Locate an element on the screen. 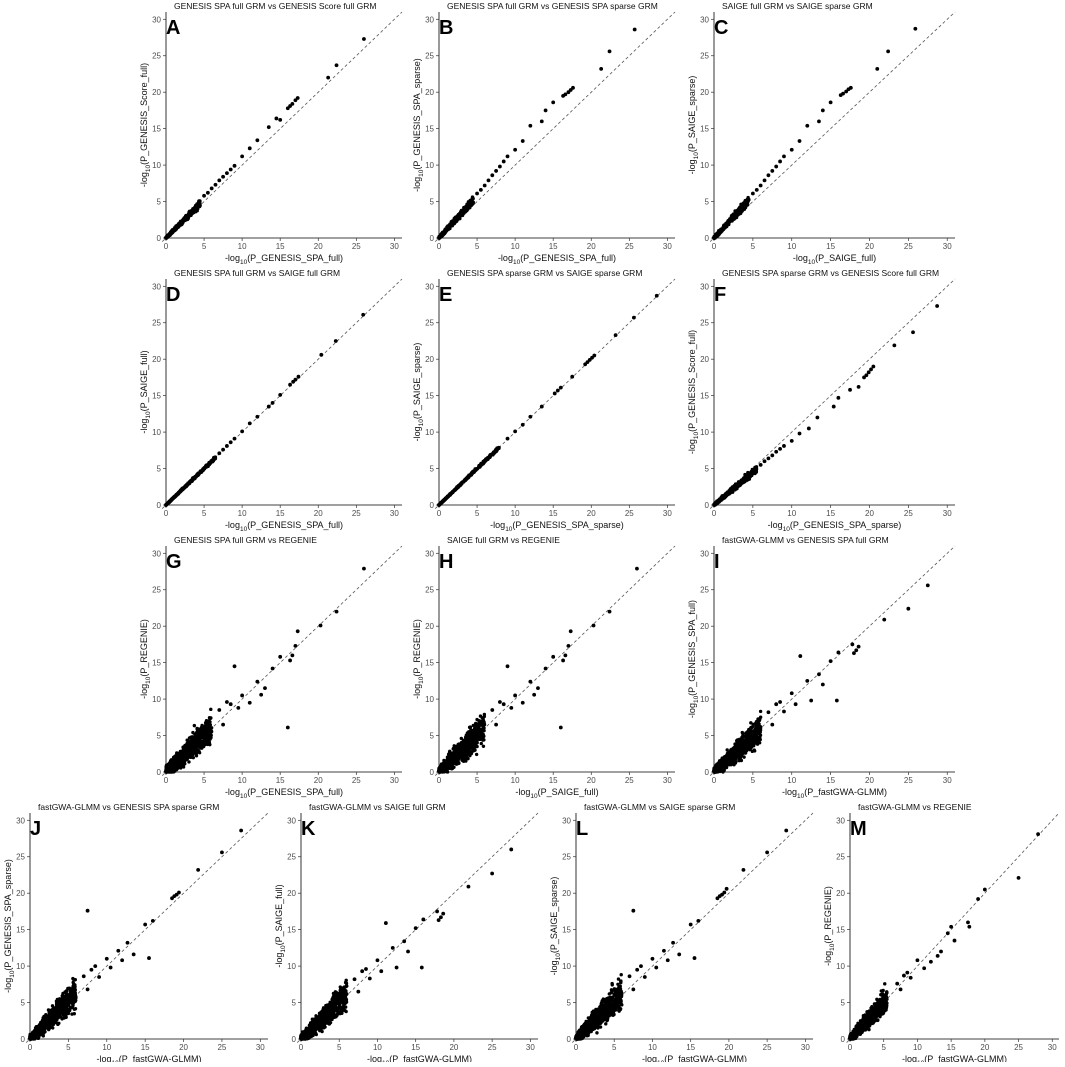 The image size is (1065, 1067). x-axis-label: -log10(P_GENESIS_SPA_sparse) is located at coordinates (557, 526).